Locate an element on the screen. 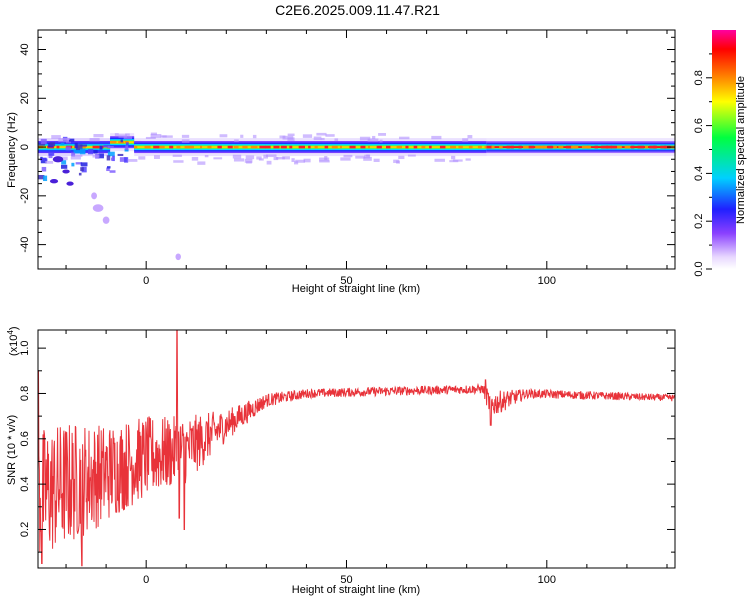 The height and width of the screenshot is (600, 750). y-tick-label: 1.0 is located at coordinates (25, 347).